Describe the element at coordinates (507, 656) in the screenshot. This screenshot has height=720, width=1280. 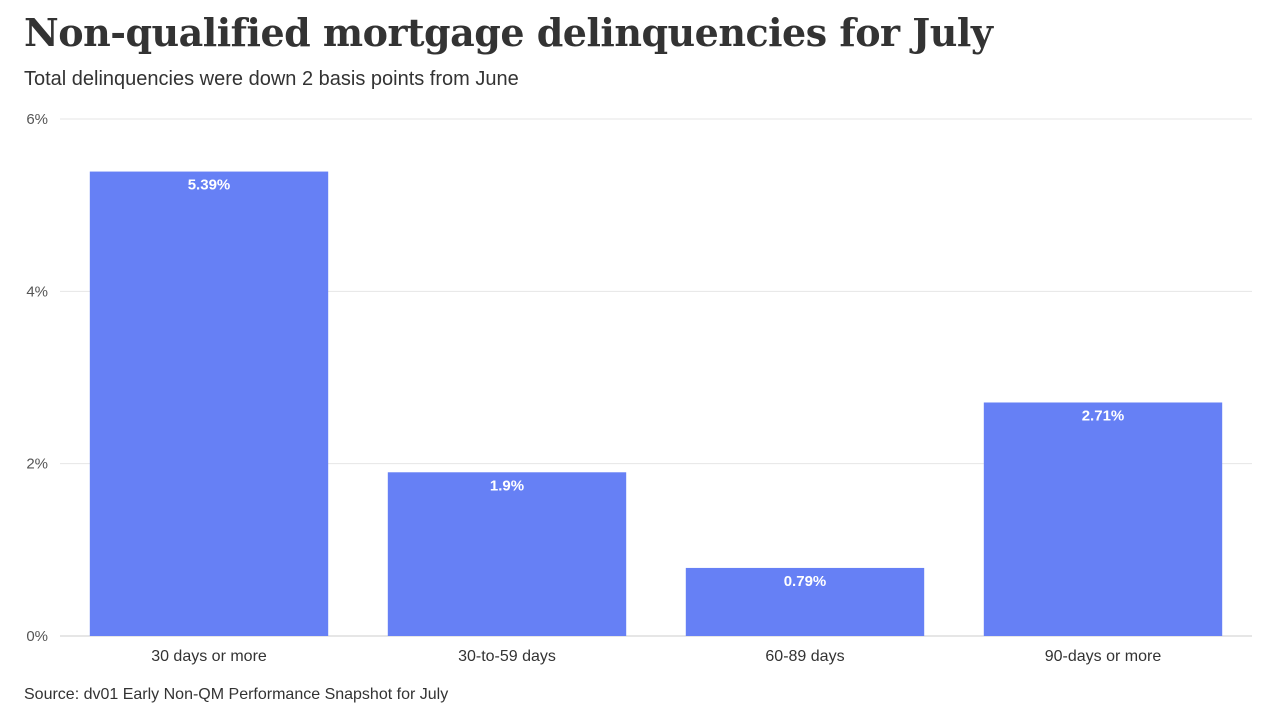
I see `x-tick-label: 30-to-59 days` at that location.